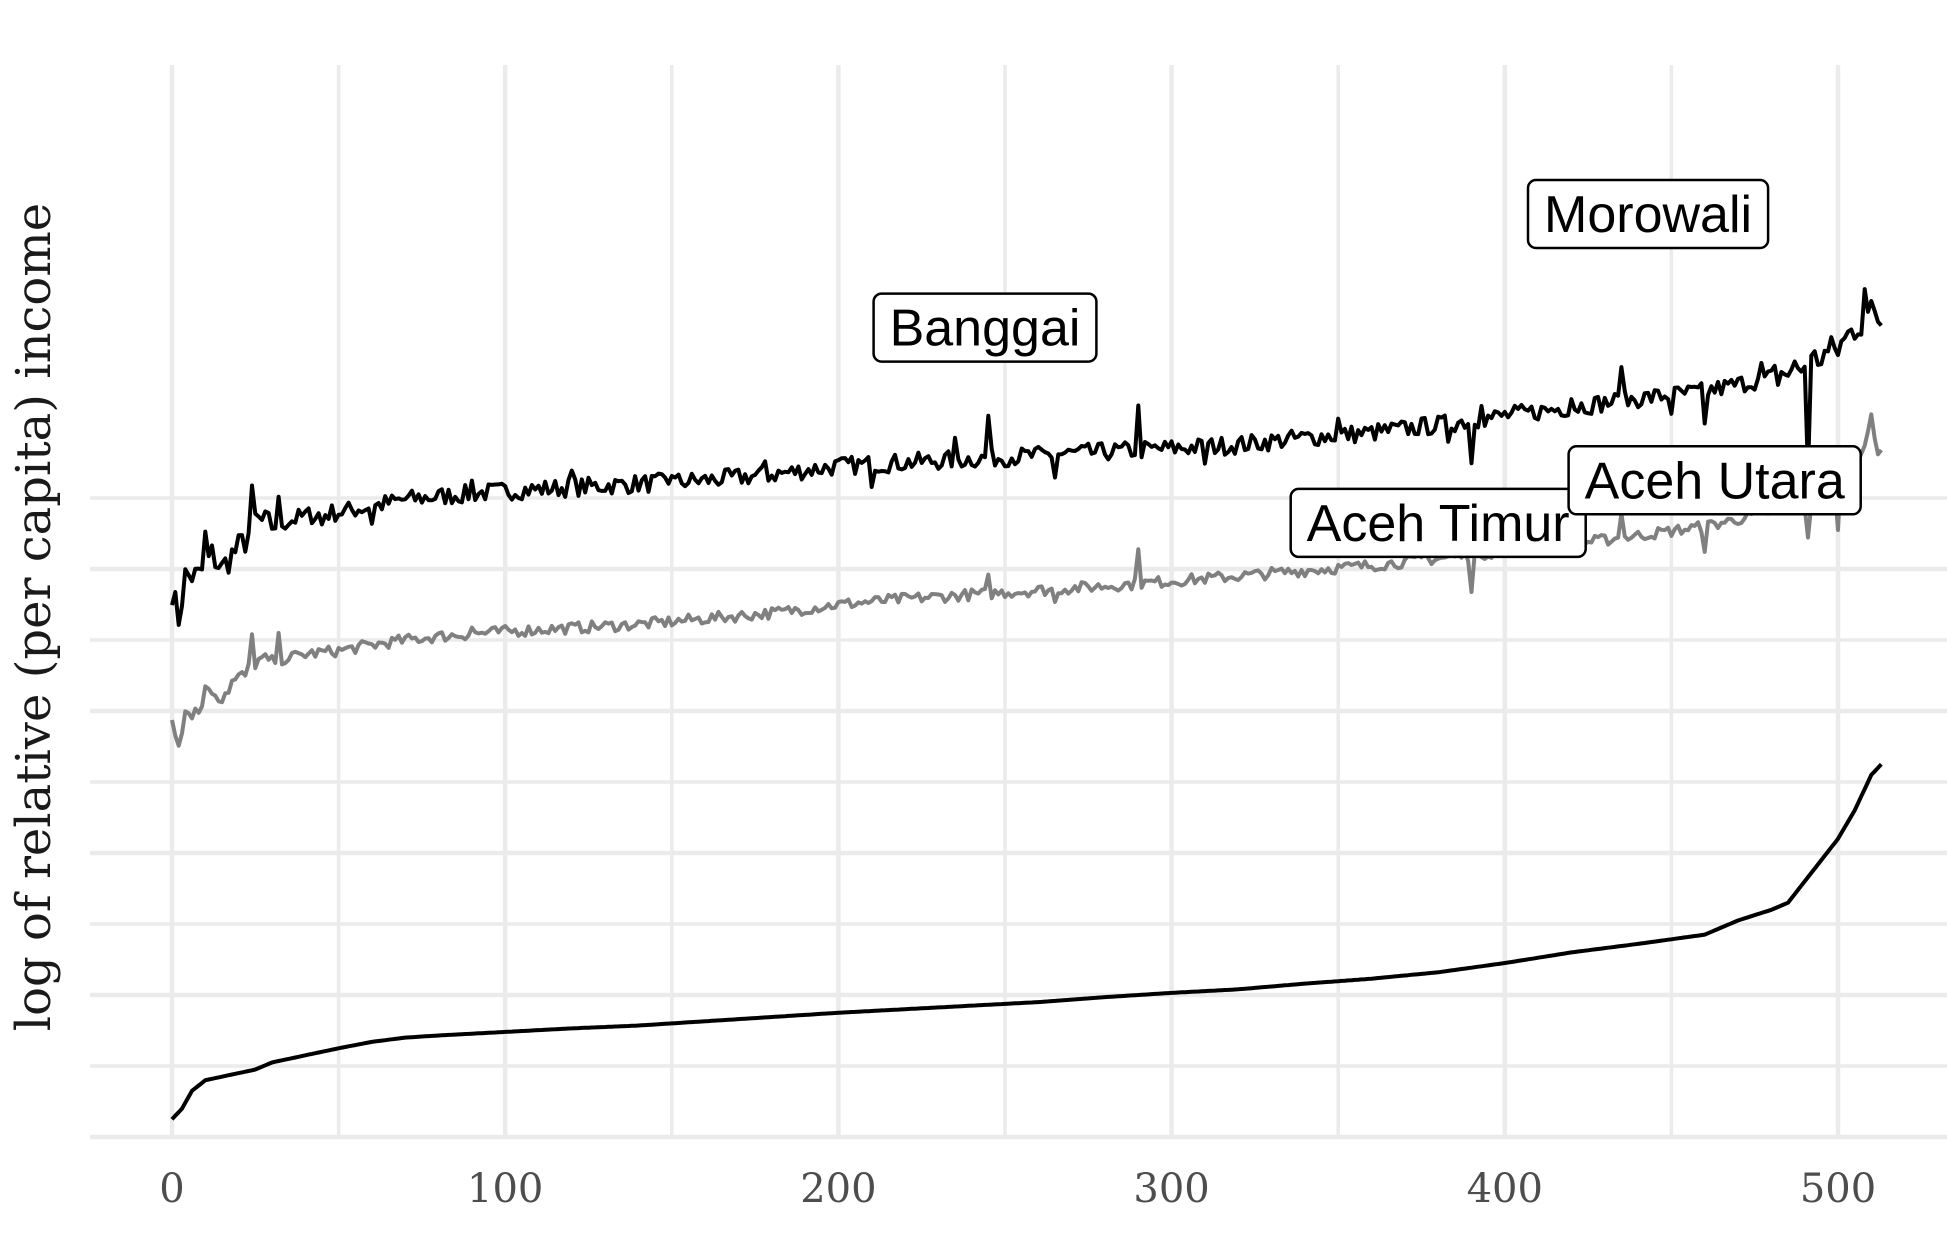 This screenshot has width=1947, height=1244. I want to click on x-tick-label: 500, so click(1838, 1189).